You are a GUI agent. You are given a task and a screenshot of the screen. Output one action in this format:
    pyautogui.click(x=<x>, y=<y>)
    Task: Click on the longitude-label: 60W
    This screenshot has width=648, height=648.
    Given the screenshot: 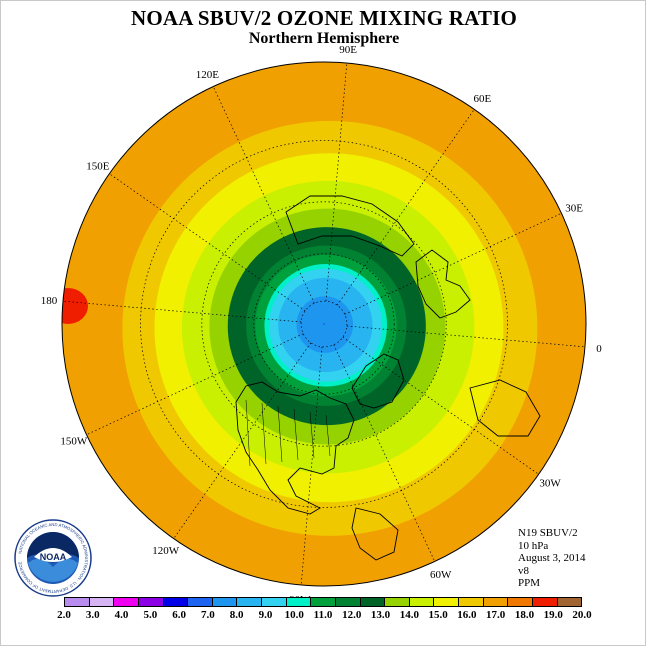 What is the action you would take?
    pyautogui.click(x=441, y=575)
    